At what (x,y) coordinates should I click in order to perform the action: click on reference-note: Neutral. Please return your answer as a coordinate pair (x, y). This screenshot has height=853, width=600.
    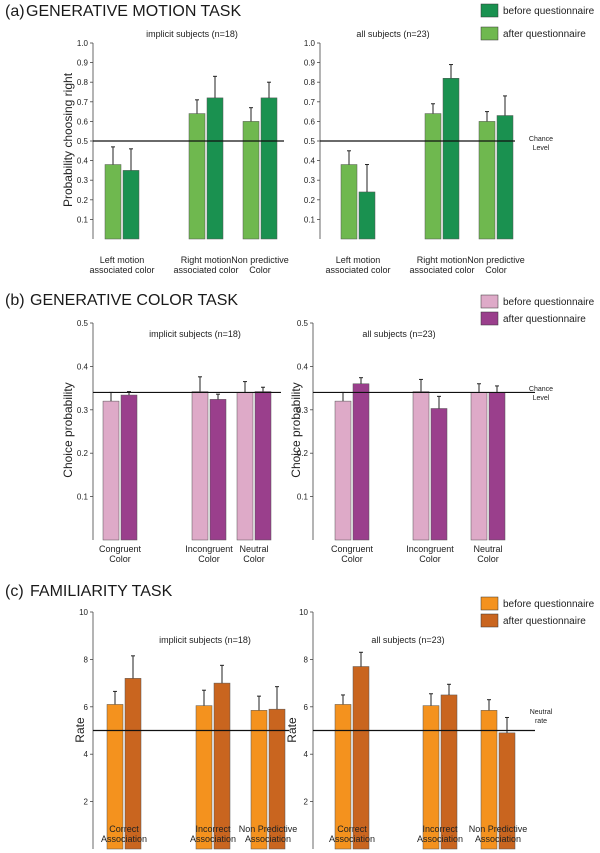
    Looking at the image, I should click on (541, 712).